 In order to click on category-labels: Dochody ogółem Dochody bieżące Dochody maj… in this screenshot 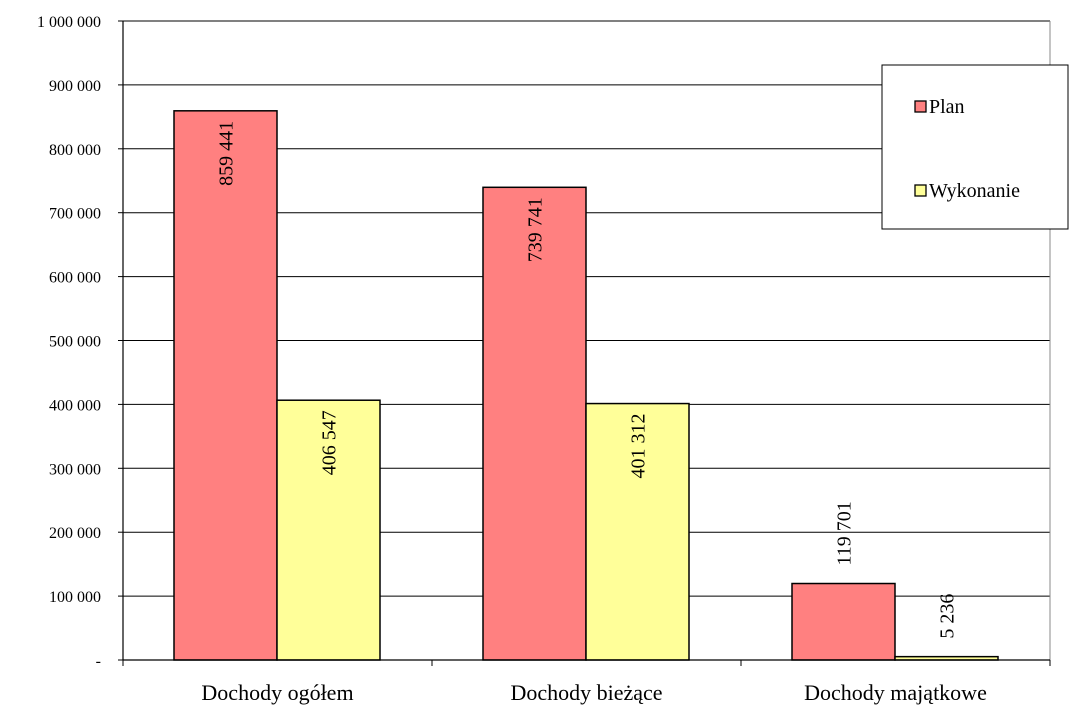, I will do `click(593, 692)`.